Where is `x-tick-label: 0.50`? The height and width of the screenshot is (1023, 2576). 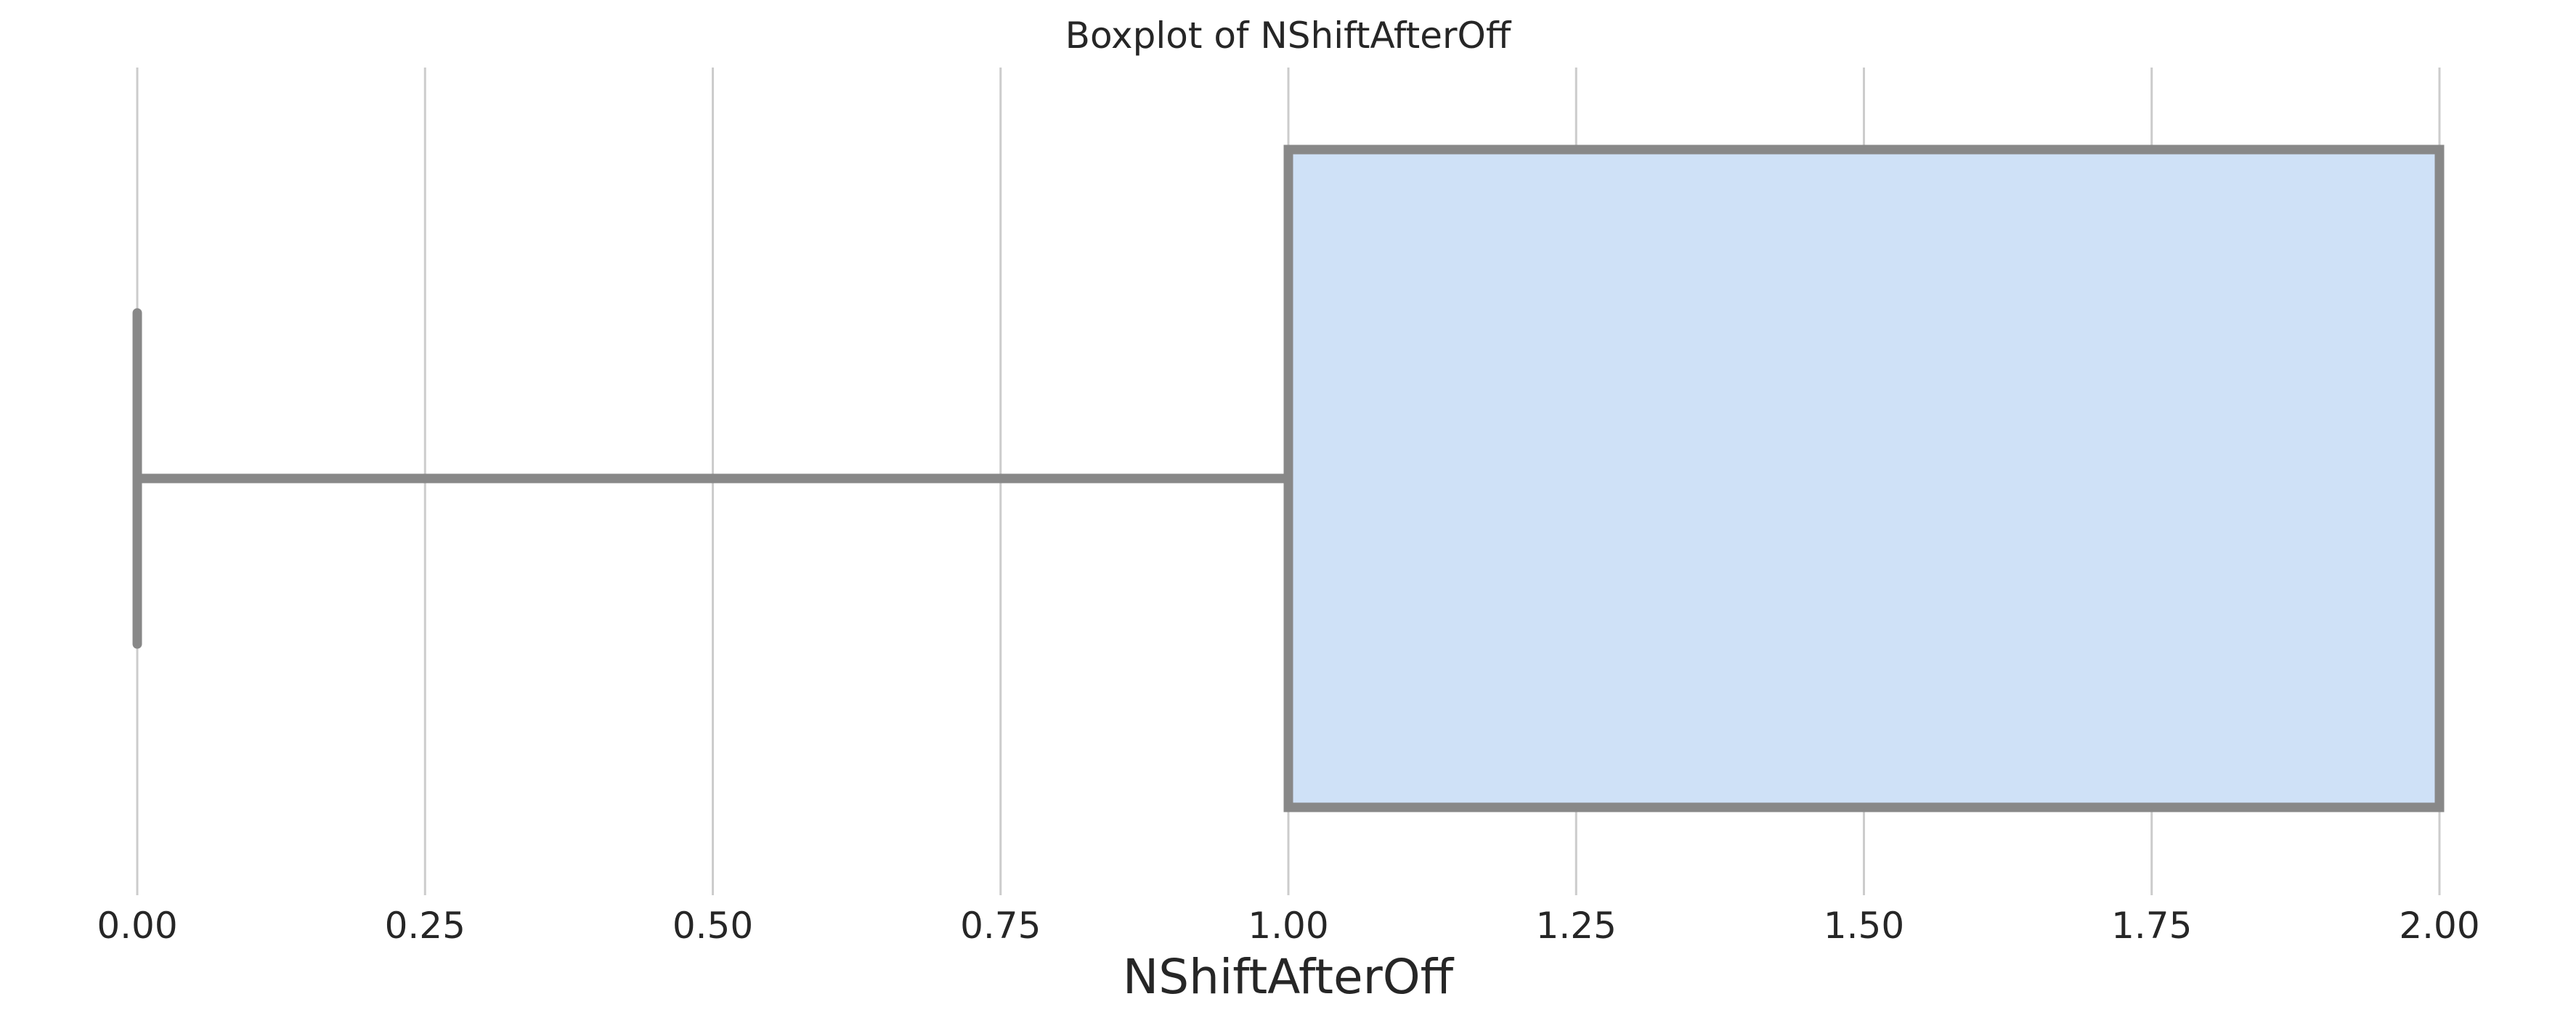
x-tick-label: 0.50 is located at coordinates (713, 926).